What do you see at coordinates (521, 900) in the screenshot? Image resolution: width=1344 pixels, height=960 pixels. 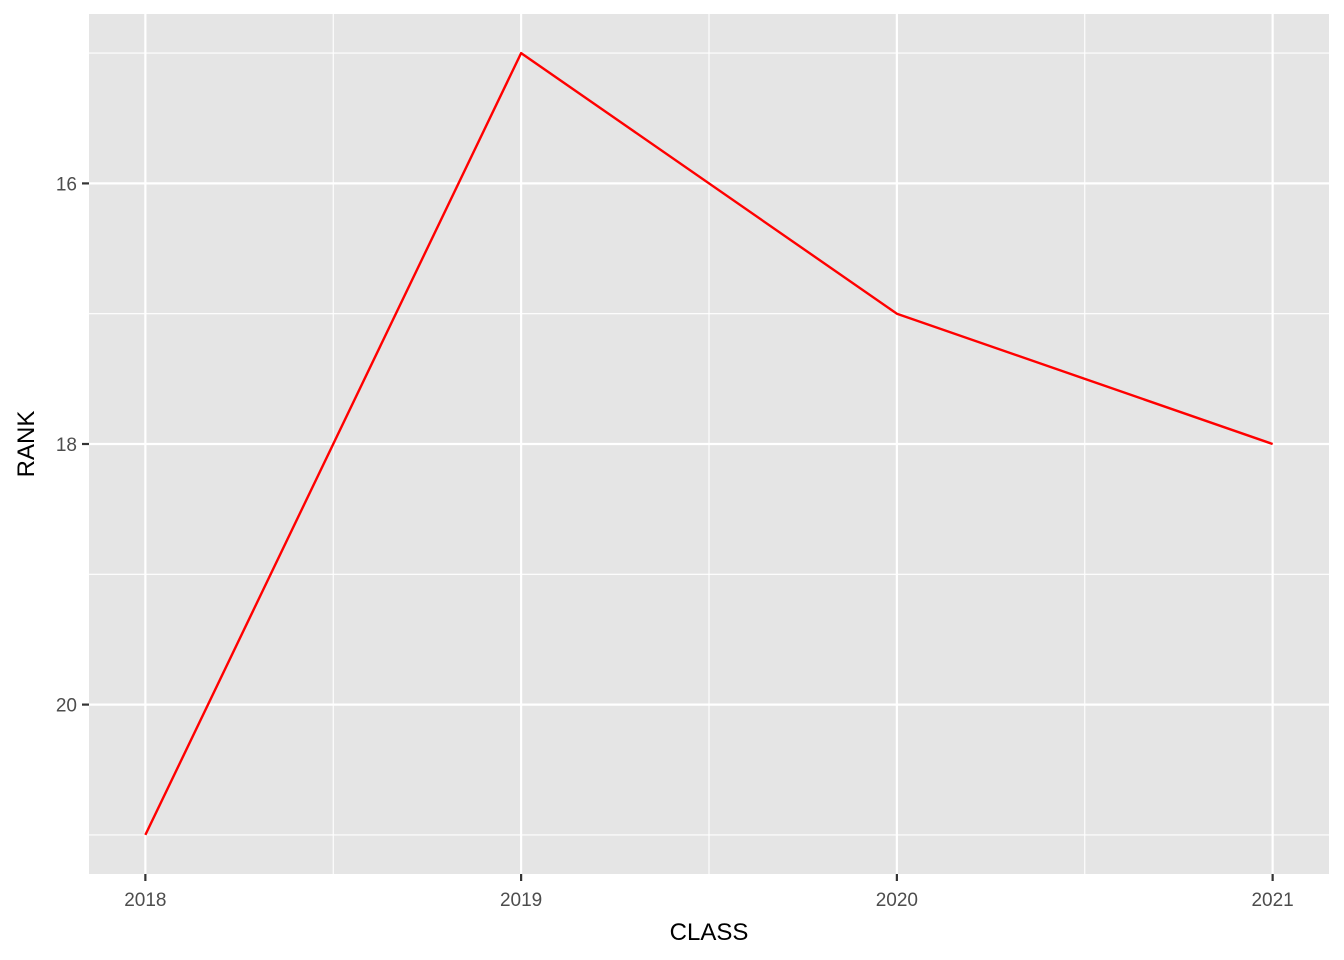 I see `x-tick-label: 2019` at bounding box center [521, 900].